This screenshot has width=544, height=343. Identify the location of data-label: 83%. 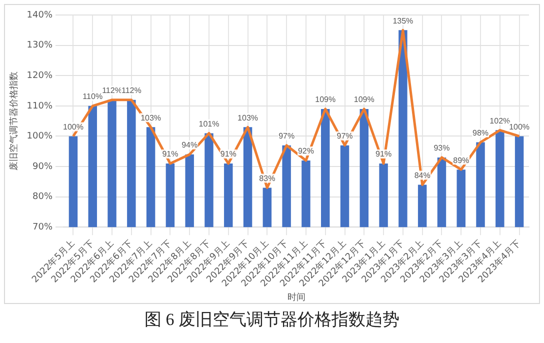
(267, 178).